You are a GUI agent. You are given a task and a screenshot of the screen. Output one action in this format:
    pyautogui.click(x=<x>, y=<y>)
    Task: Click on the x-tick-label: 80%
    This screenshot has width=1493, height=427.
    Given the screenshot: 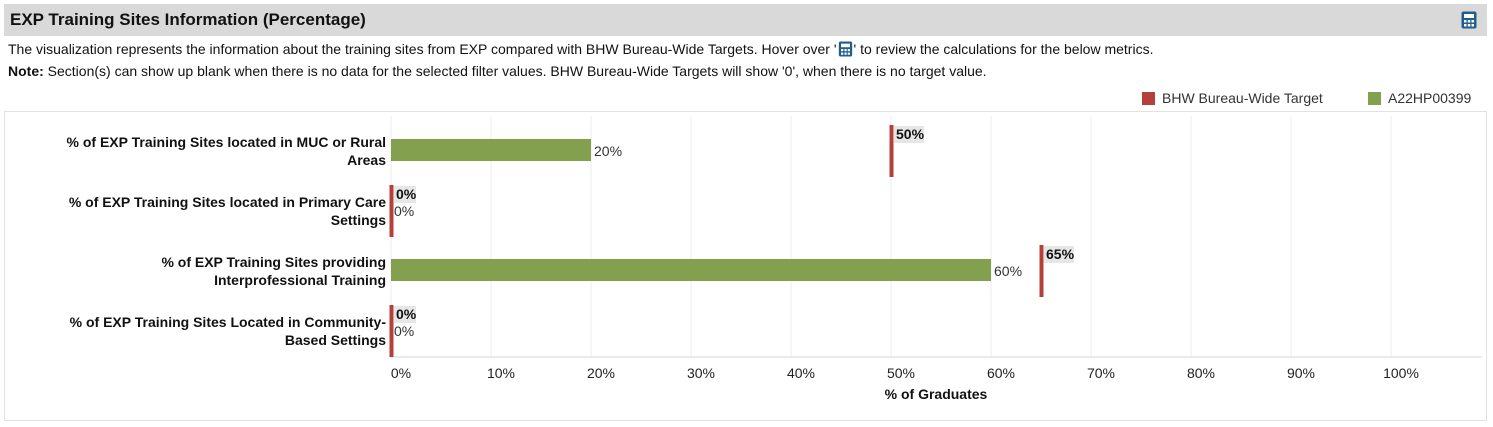 What is the action you would take?
    pyautogui.click(x=1201, y=373)
    